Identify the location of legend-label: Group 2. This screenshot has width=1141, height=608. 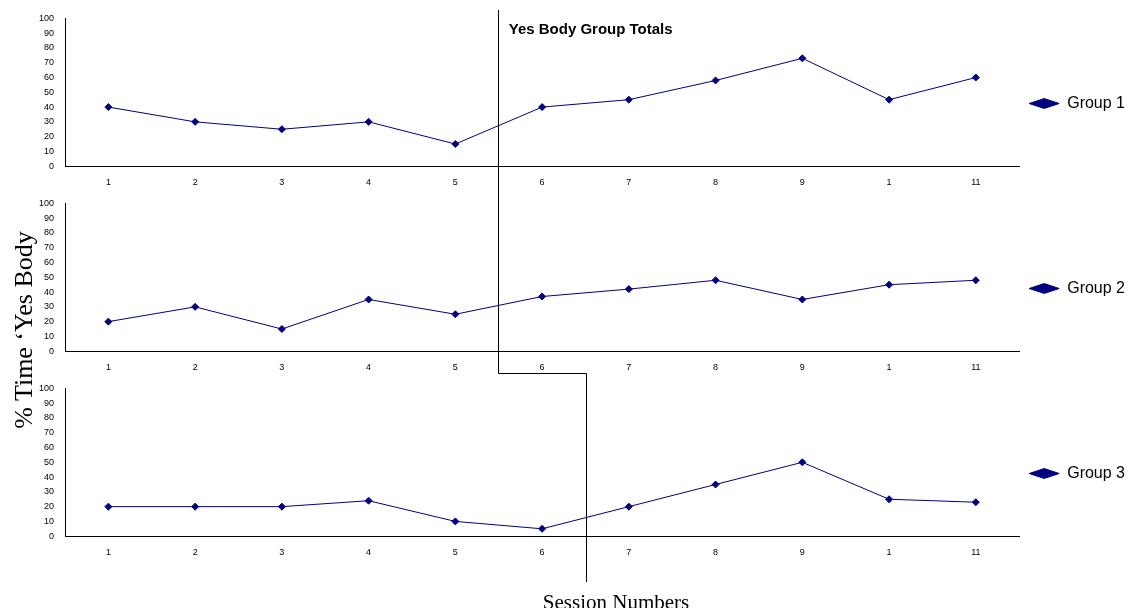
(1096, 287).